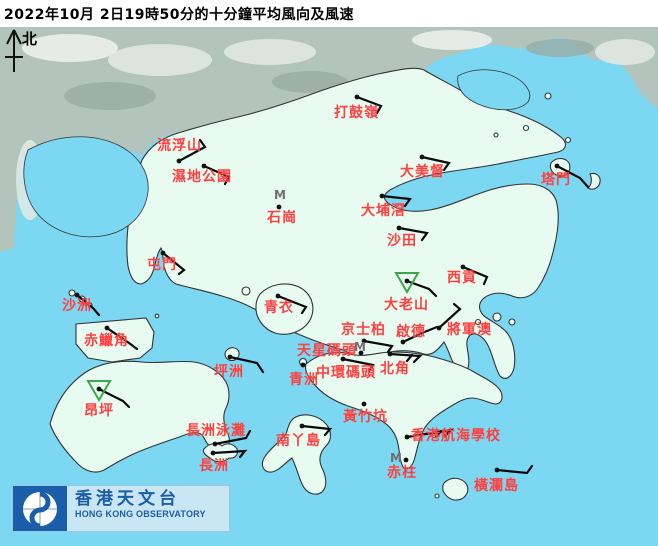  I want to click on tsing-yi-island, so click(284, 309).